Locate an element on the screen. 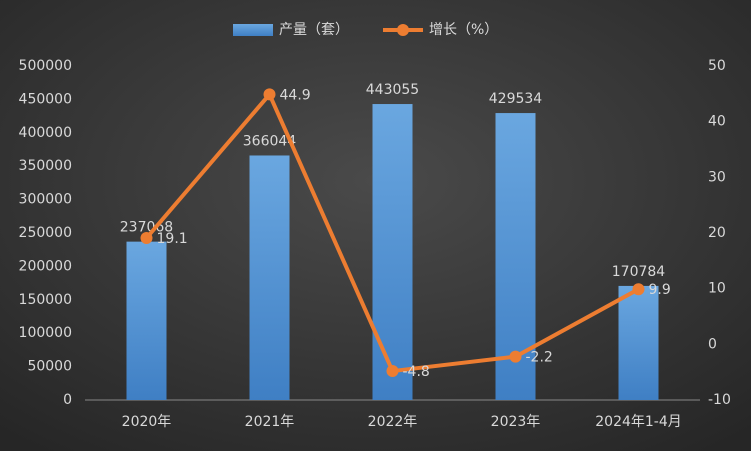 Image resolution: width=751 pixels, height=451 pixels. y2-tick-label: -10 is located at coordinates (719, 400).